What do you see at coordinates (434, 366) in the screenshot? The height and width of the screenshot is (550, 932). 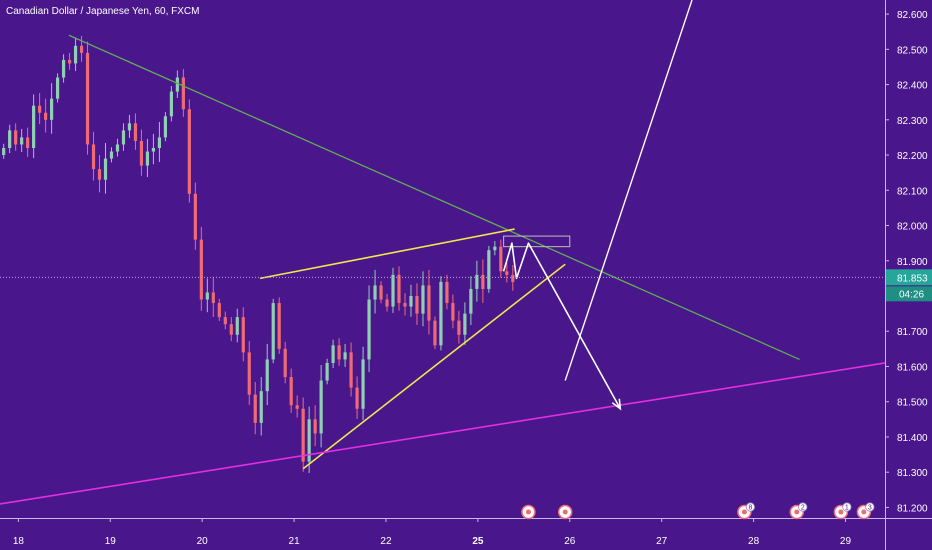 I see `yellow-lower-trendline` at bounding box center [434, 366].